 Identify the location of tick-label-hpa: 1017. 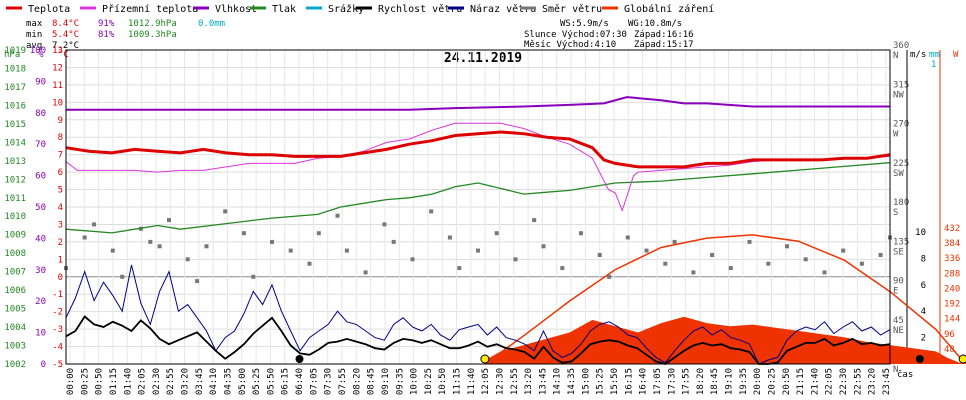
(15, 88).